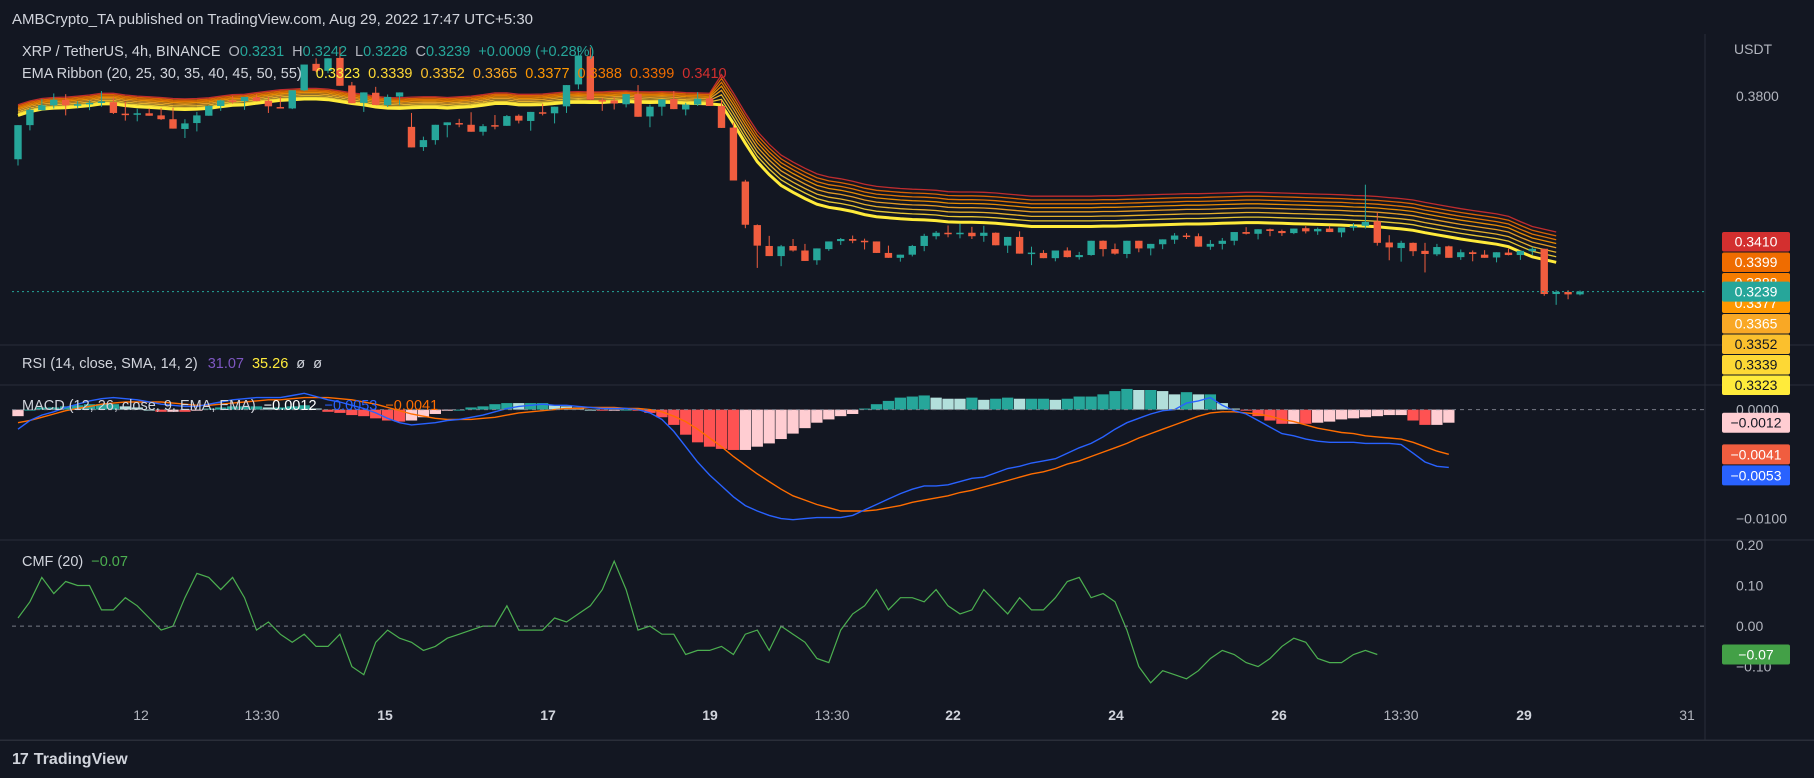 This screenshot has width=1814, height=778. I want to click on last-price-badge, so click(1756, 291).